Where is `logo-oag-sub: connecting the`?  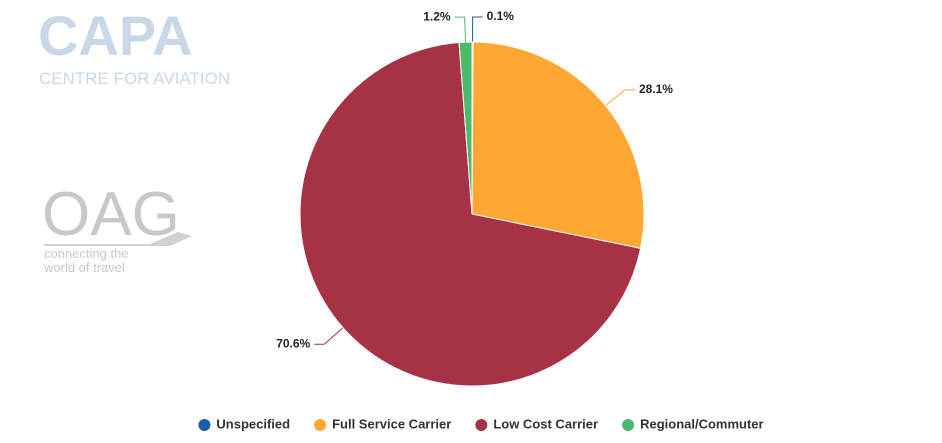
logo-oag-sub: connecting the is located at coordinates (86, 253).